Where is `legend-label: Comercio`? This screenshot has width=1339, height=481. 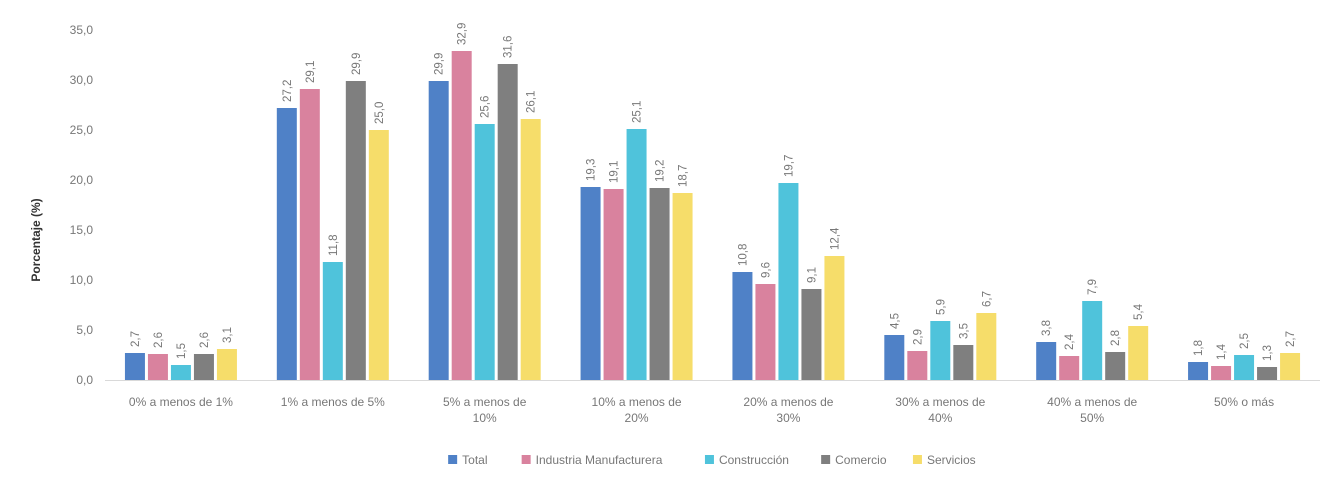
legend-label: Comercio is located at coordinates (861, 460).